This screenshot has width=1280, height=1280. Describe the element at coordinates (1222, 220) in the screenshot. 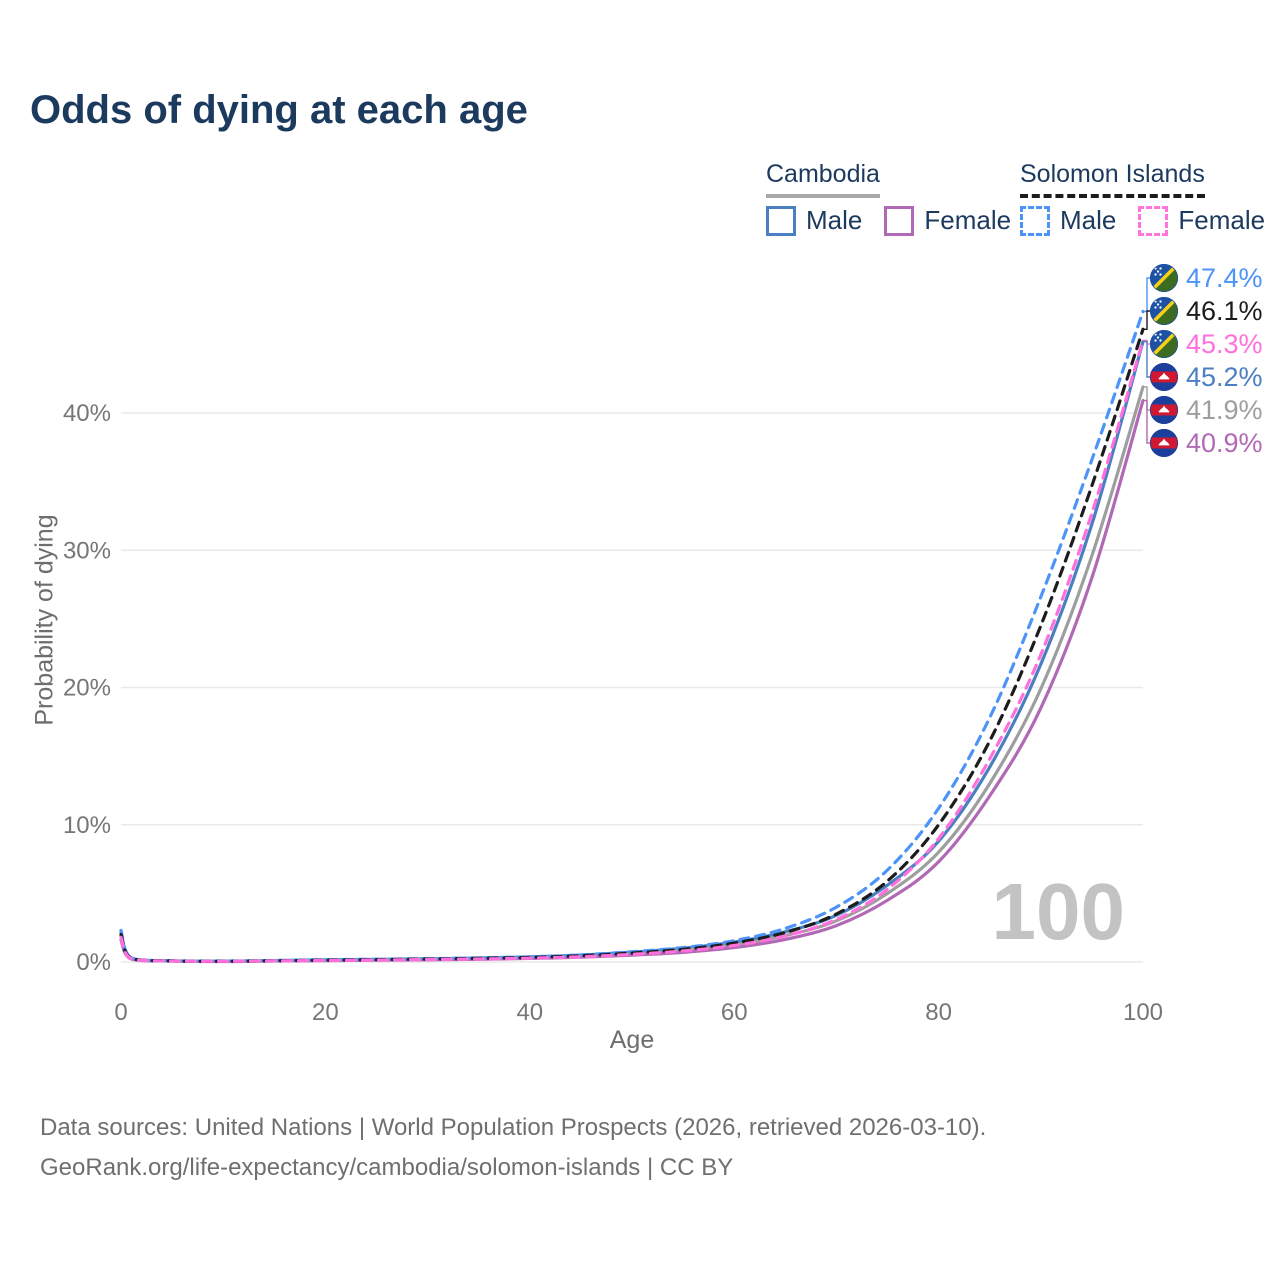

I see `legend-label-solomon-female: Female` at that location.